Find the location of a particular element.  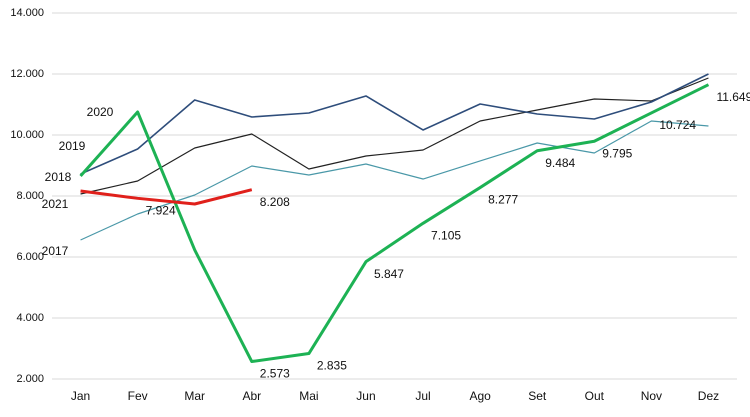

x-tick-label: Set is located at coordinates (537, 396).